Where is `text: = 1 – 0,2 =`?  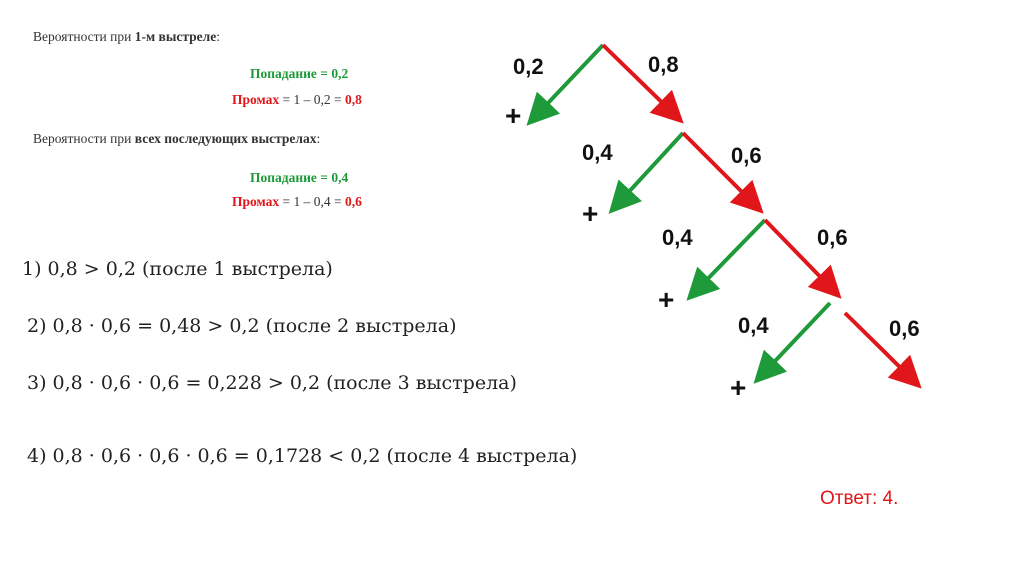
text: = 1 – 0,2 = is located at coordinates (312, 99).